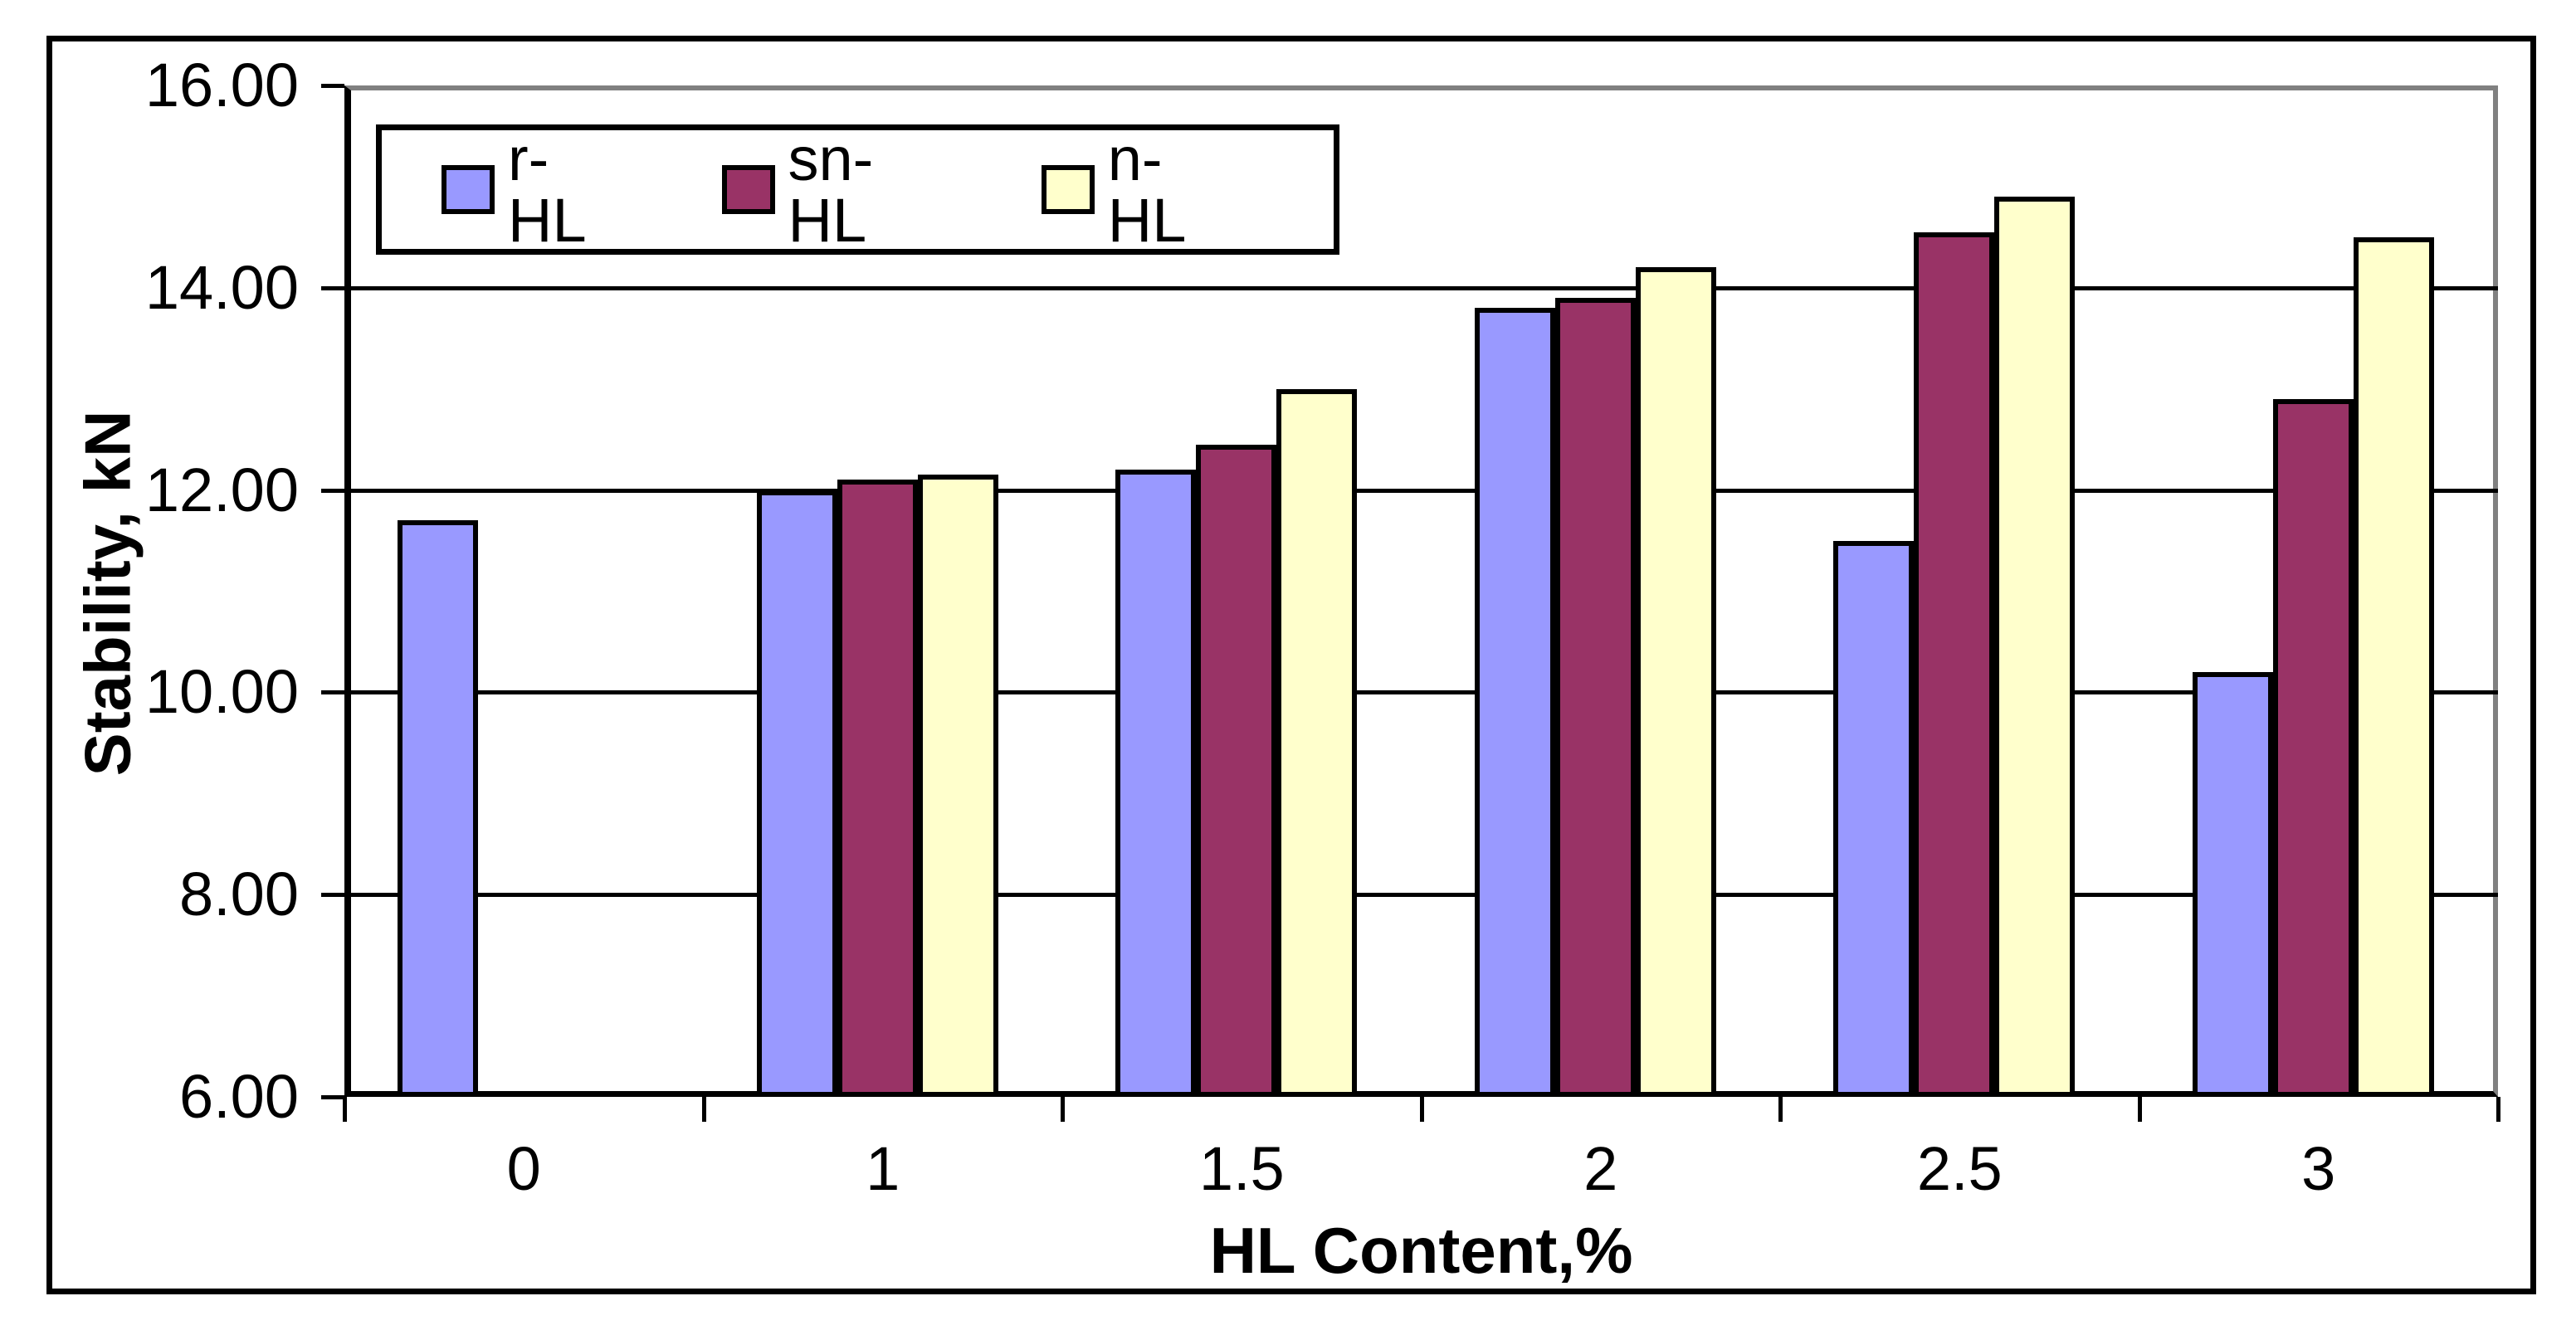  I want to click on gridline-14.00, so click(1424, 287).